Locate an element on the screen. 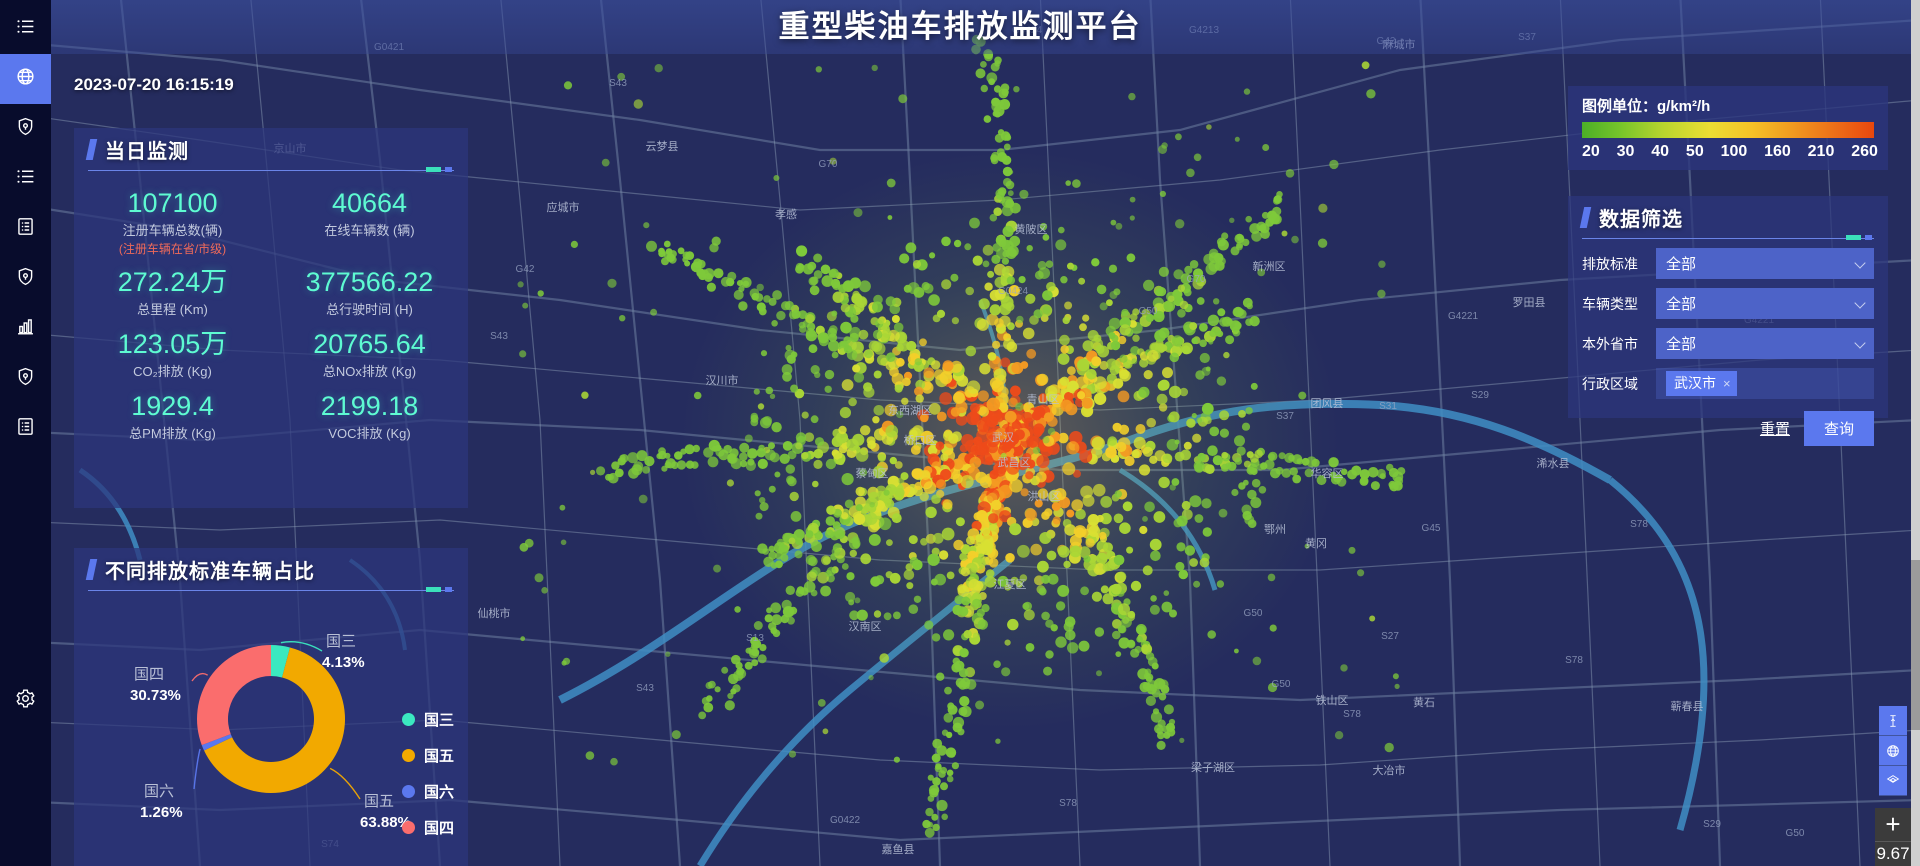 The width and height of the screenshot is (1920, 866). filter-select-1: 全部 is located at coordinates (1765, 303).